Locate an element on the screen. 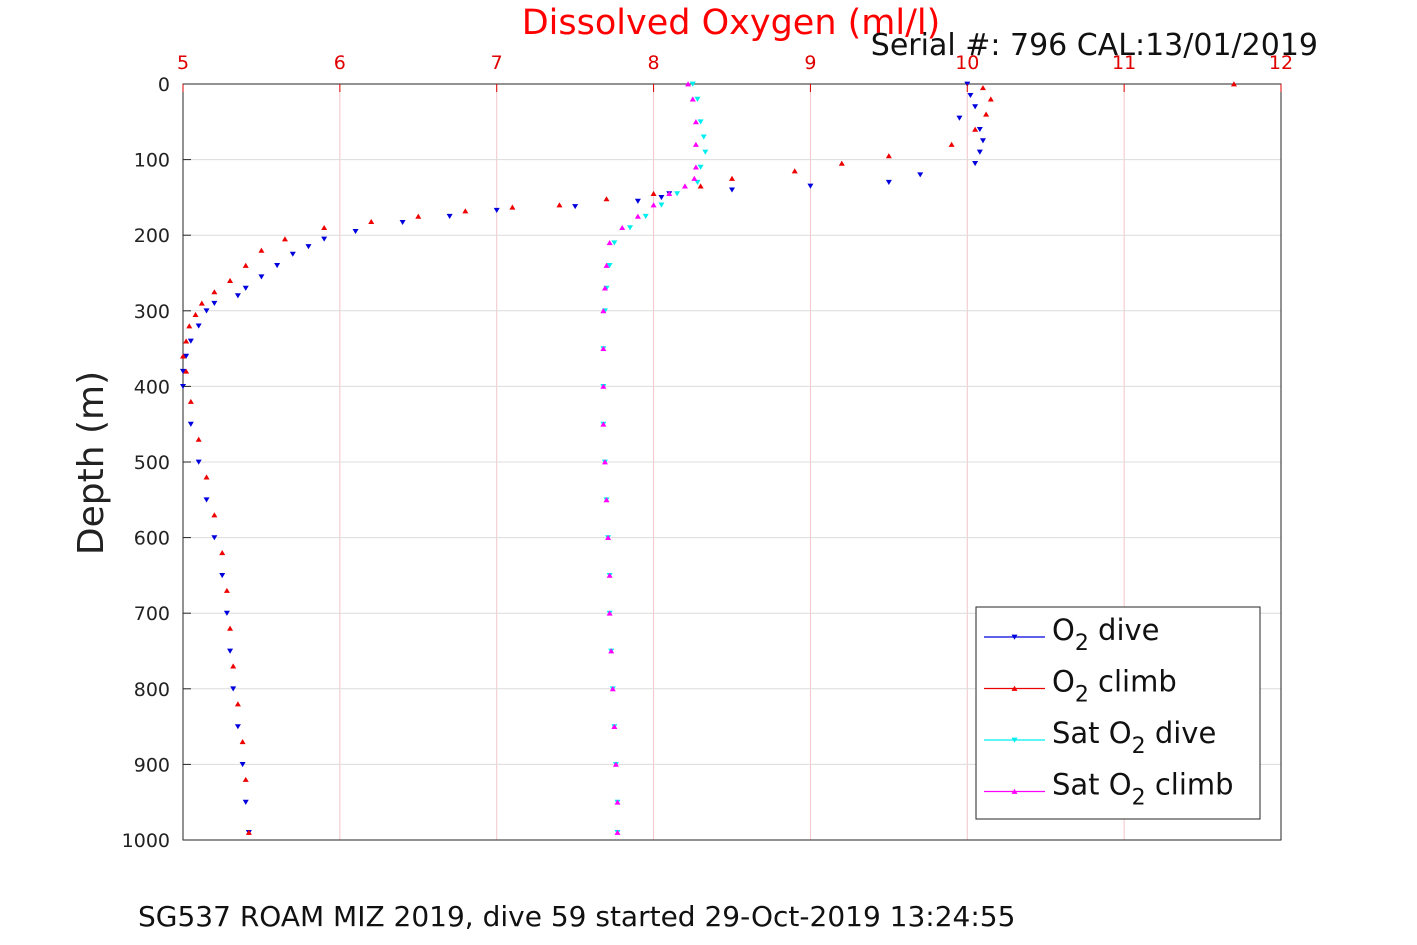 The height and width of the screenshot is (945, 1417). y-tick-label: 300 is located at coordinates (152, 312).